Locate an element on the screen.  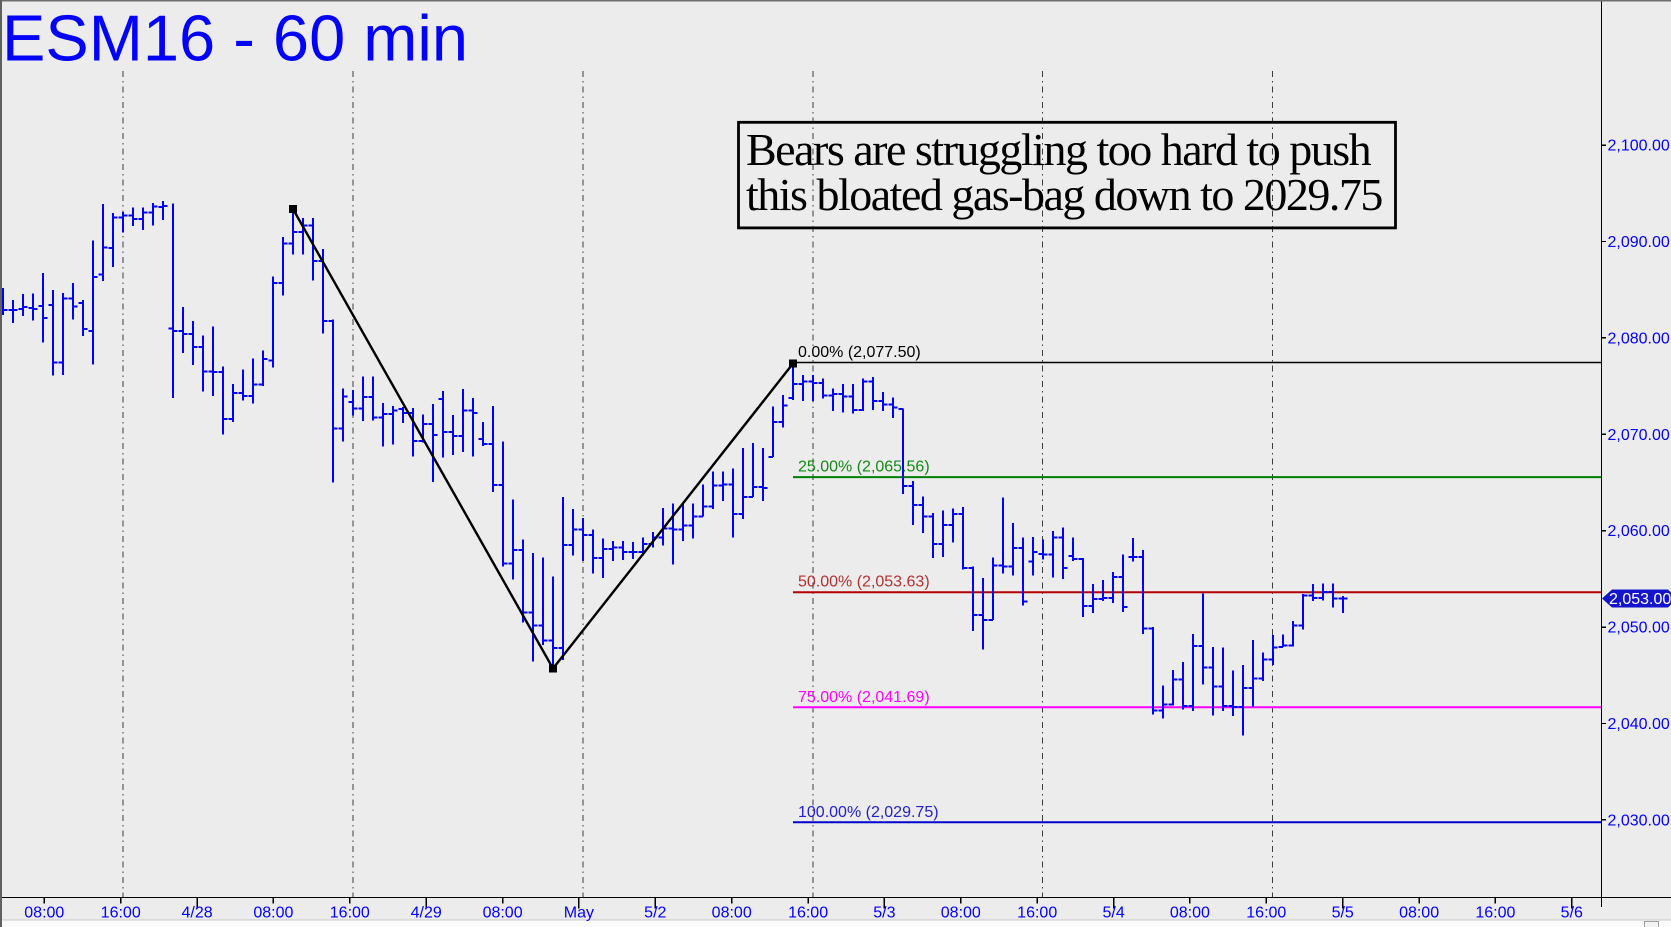
svg-text: 5/5 is located at coordinates (1343, 913).